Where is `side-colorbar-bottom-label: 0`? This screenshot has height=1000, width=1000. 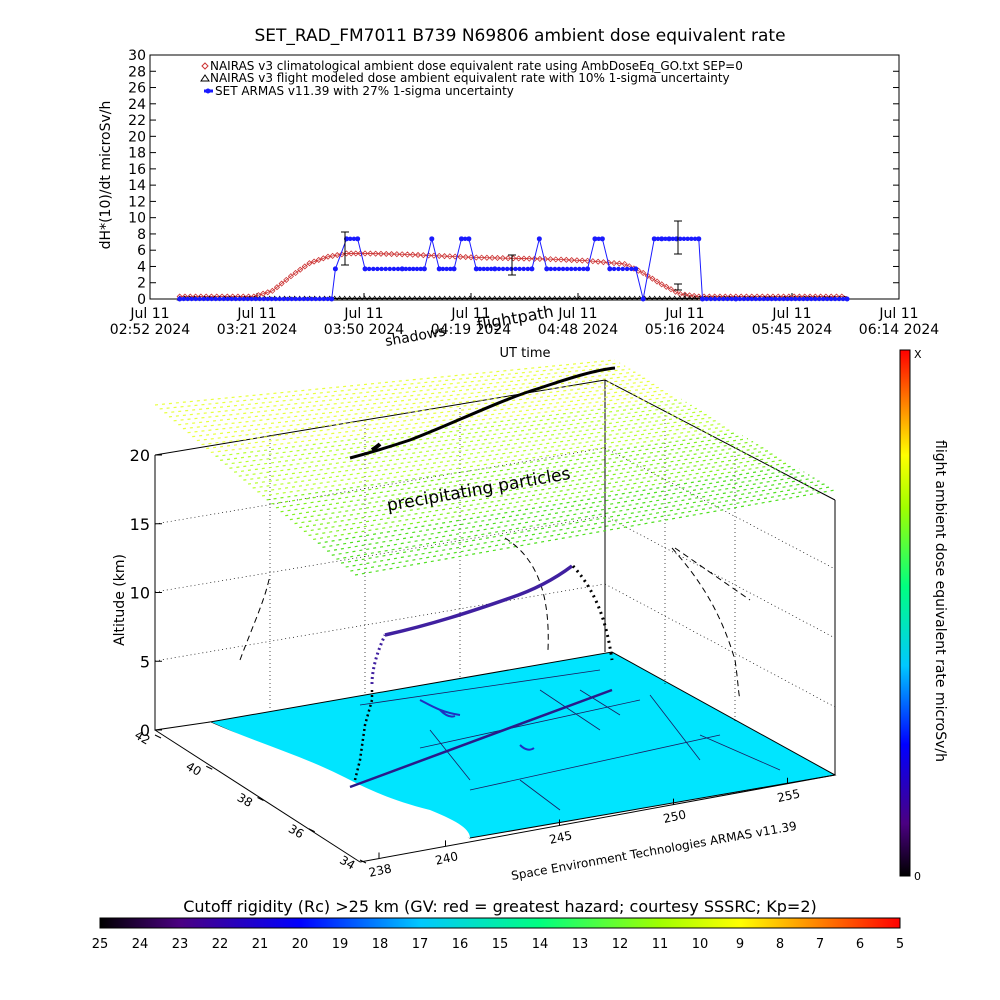
side-colorbar-bottom-label: 0 is located at coordinates (917, 876).